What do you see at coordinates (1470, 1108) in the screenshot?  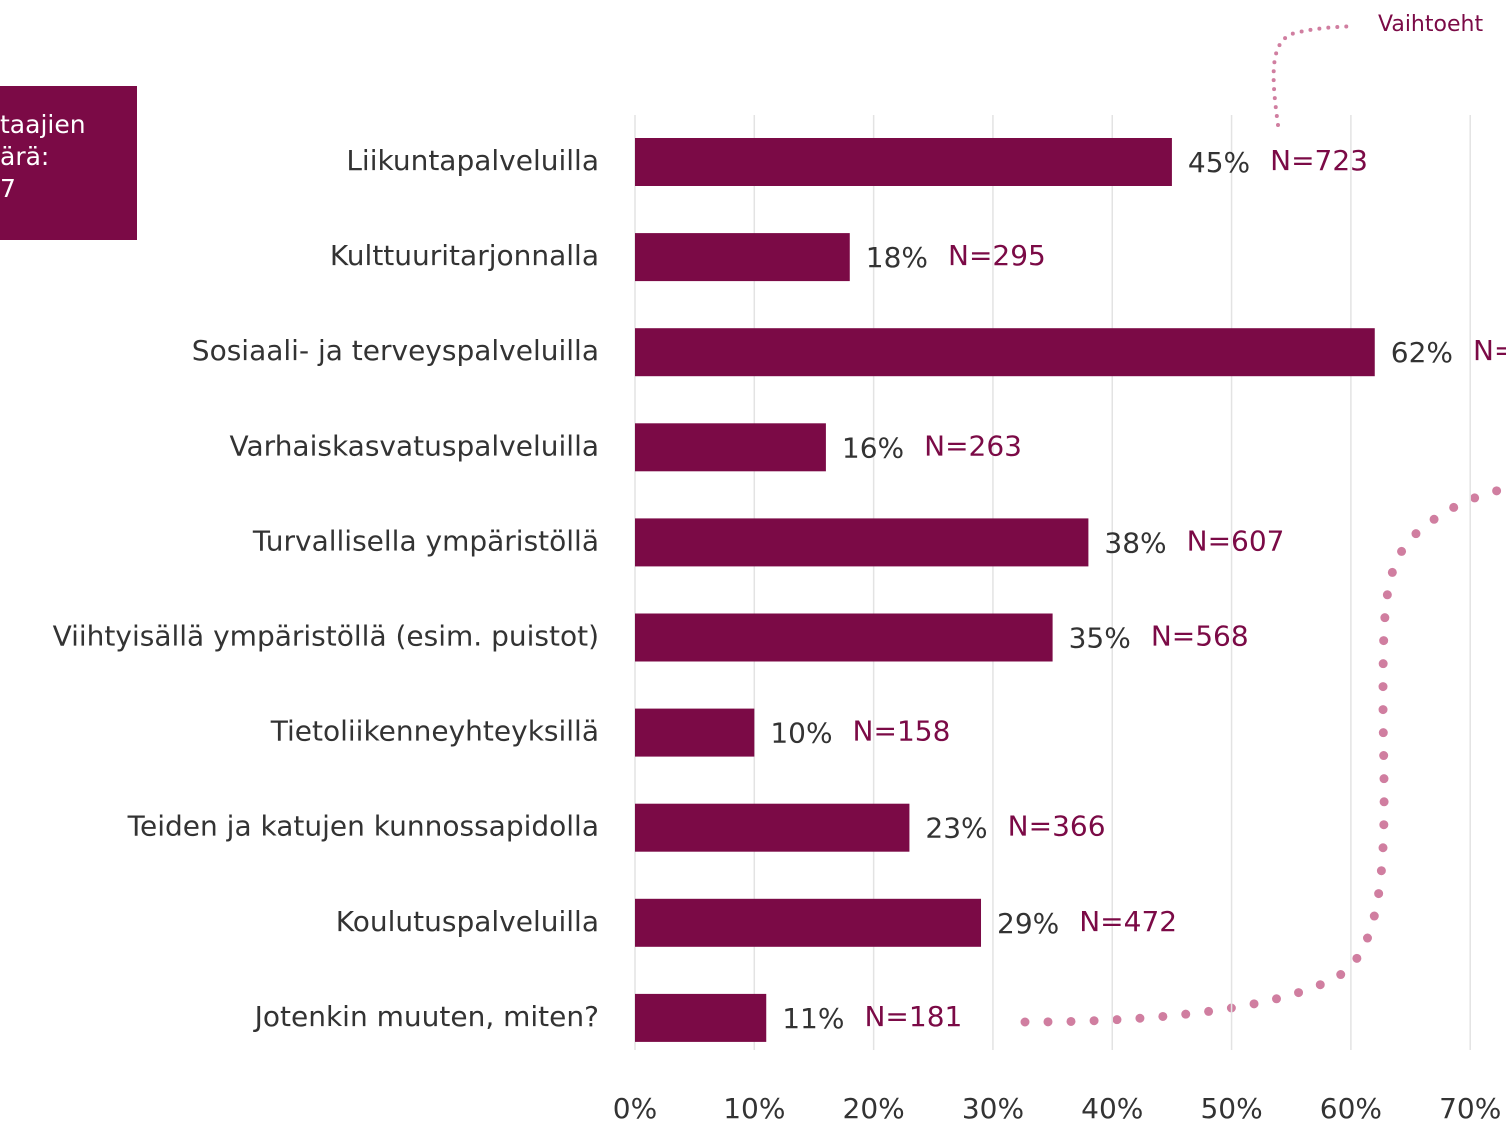 I see `x-tick-label: 70%` at bounding box center [1470, 1108].